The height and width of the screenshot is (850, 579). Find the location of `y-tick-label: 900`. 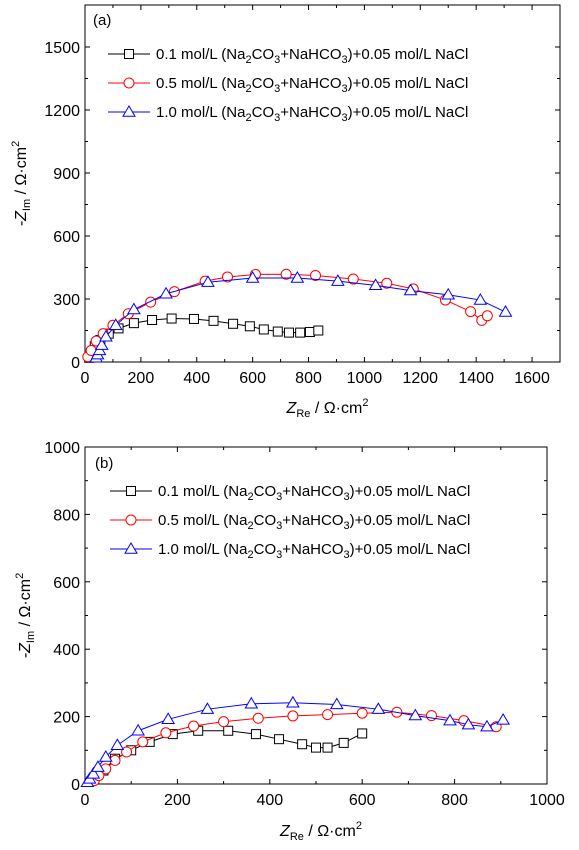

y-tick-label: 900 is located at coordinates (66, 174).